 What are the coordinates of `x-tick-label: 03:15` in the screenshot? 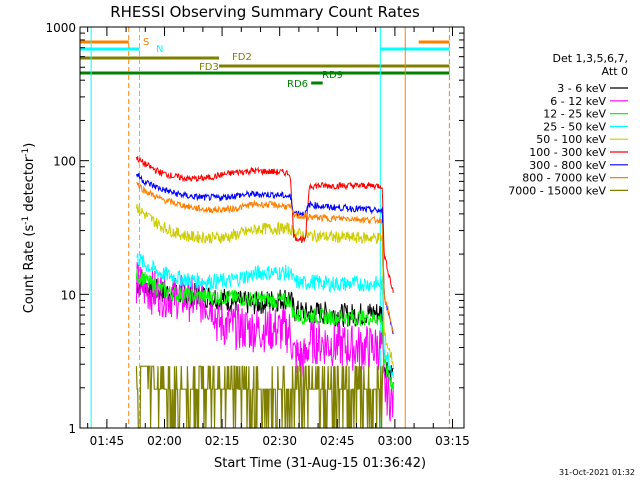 It's located at (452, 441).